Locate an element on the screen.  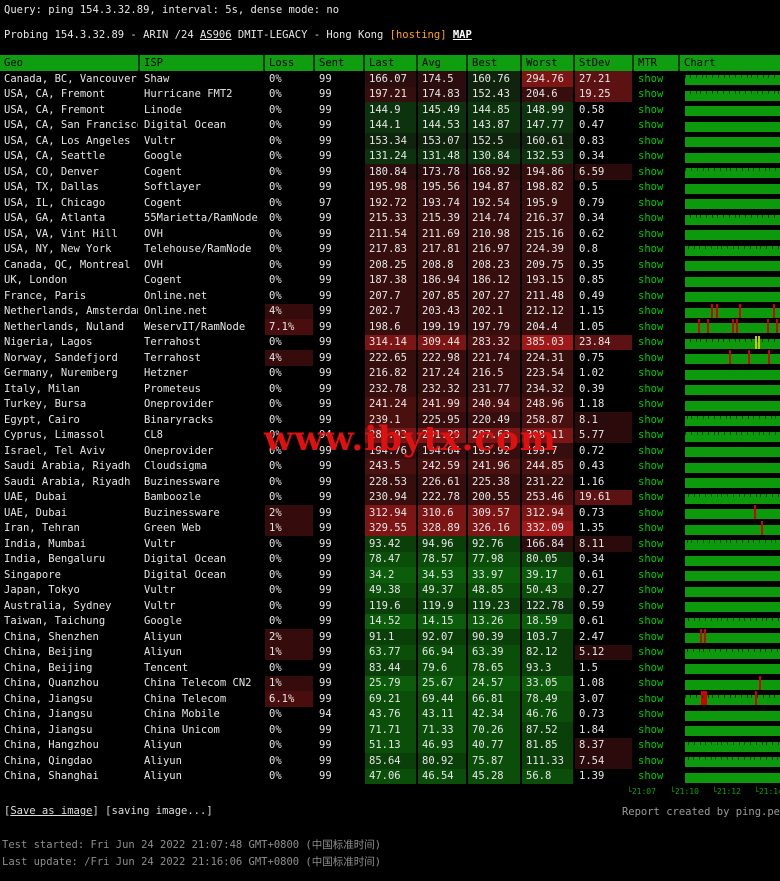
asn-link: AS906 is located at coordinates (215, 35).